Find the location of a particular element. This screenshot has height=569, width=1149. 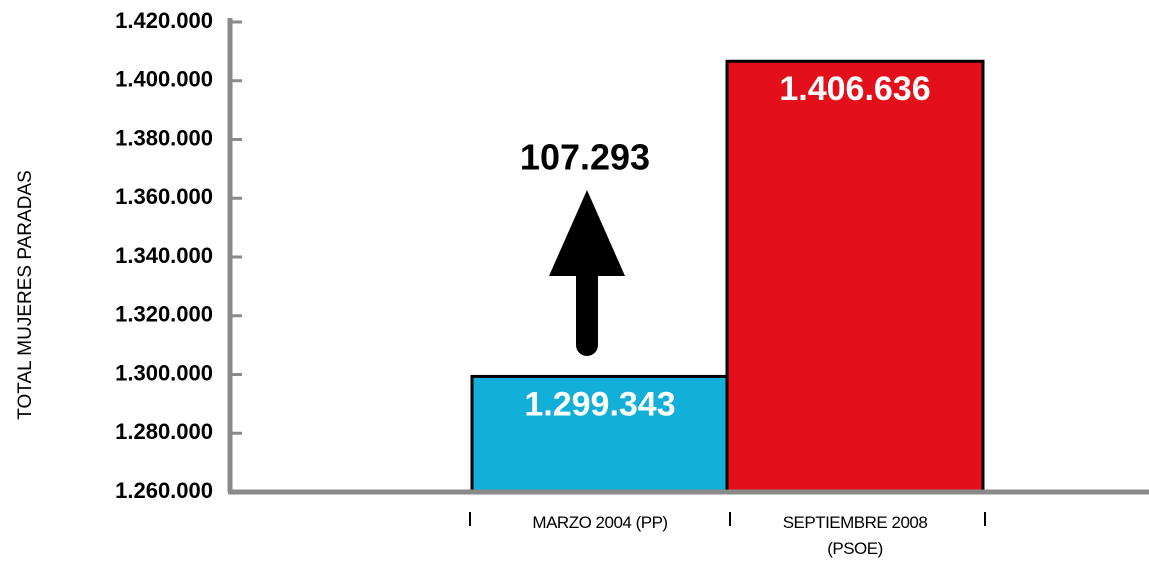

y-tick-label: 1.380.000 is located at coordinates (164, 137).